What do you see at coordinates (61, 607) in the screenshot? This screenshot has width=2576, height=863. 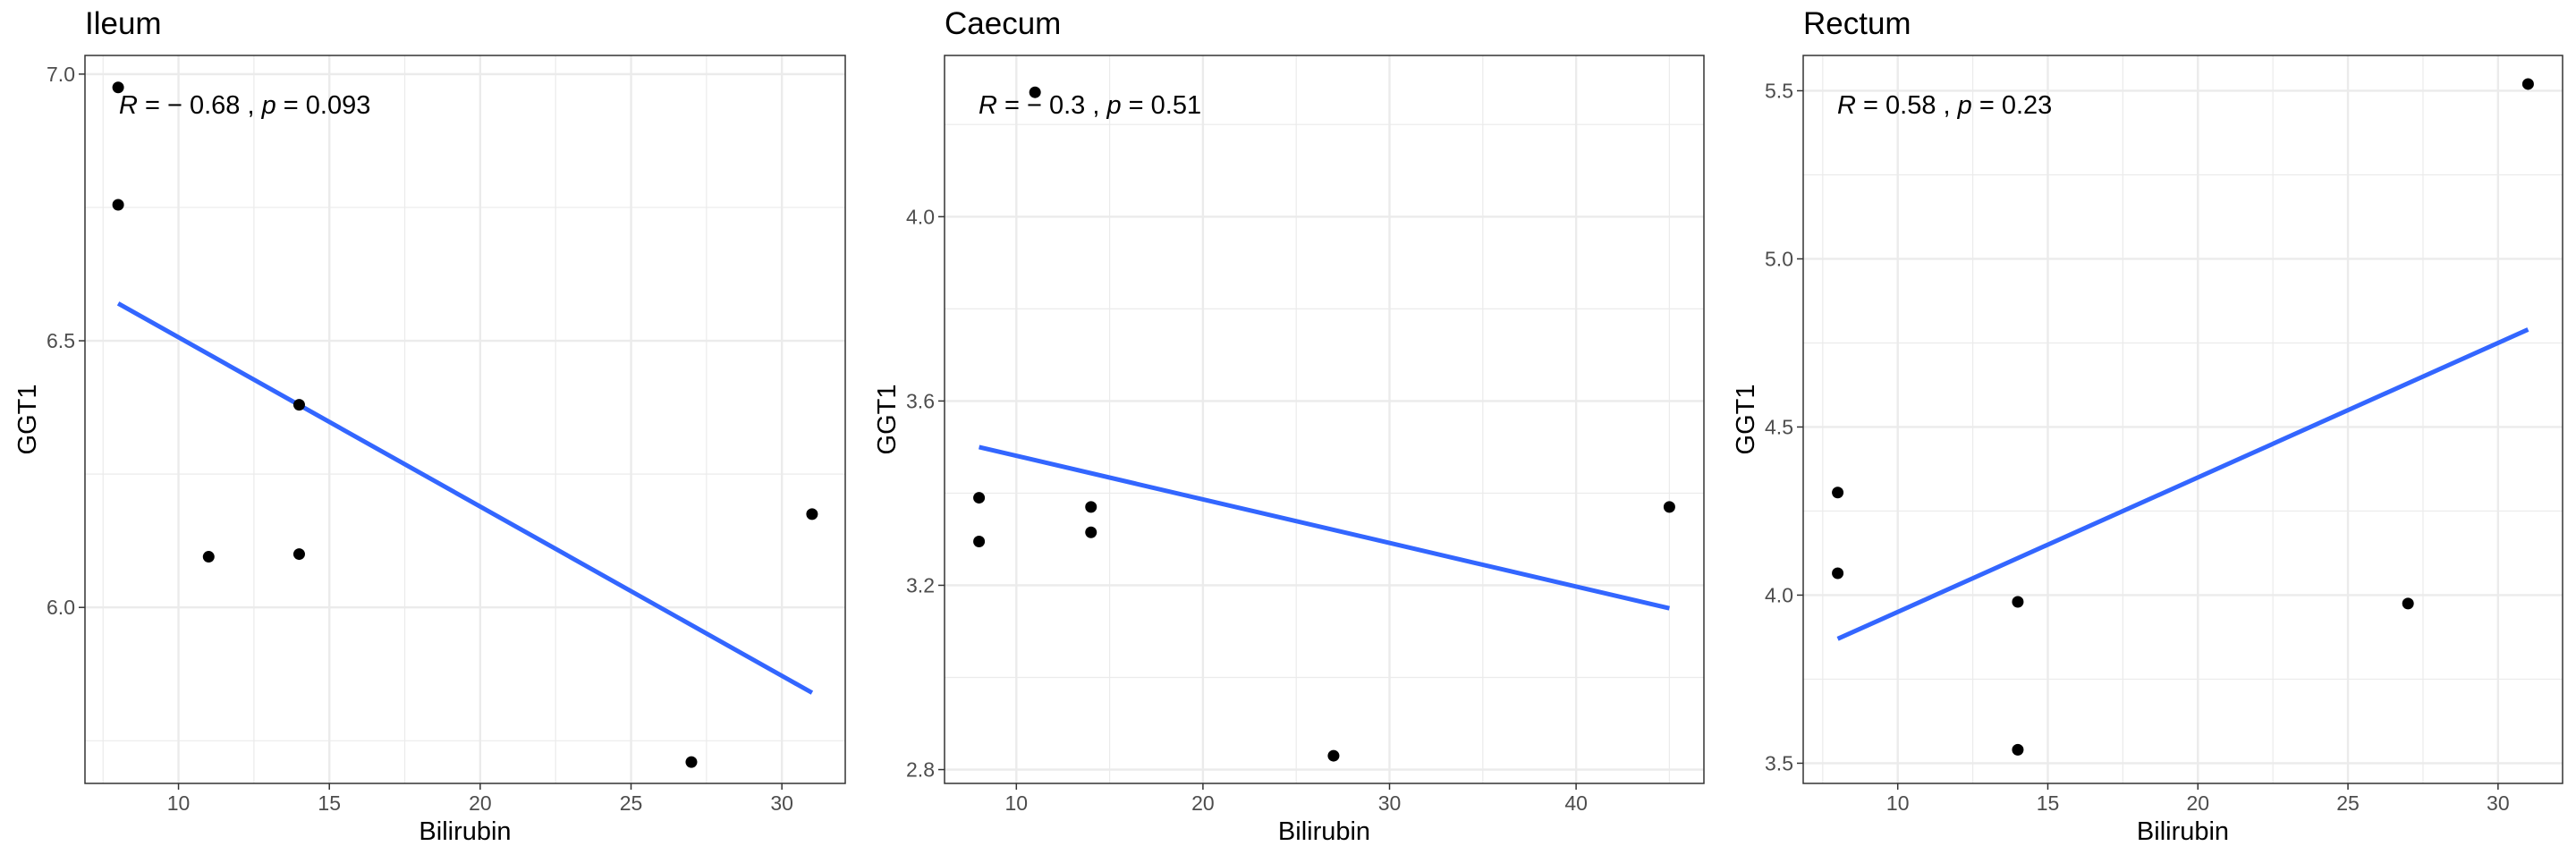 I see `y-tick-label: 6.0` at bounding box center [61, 607].